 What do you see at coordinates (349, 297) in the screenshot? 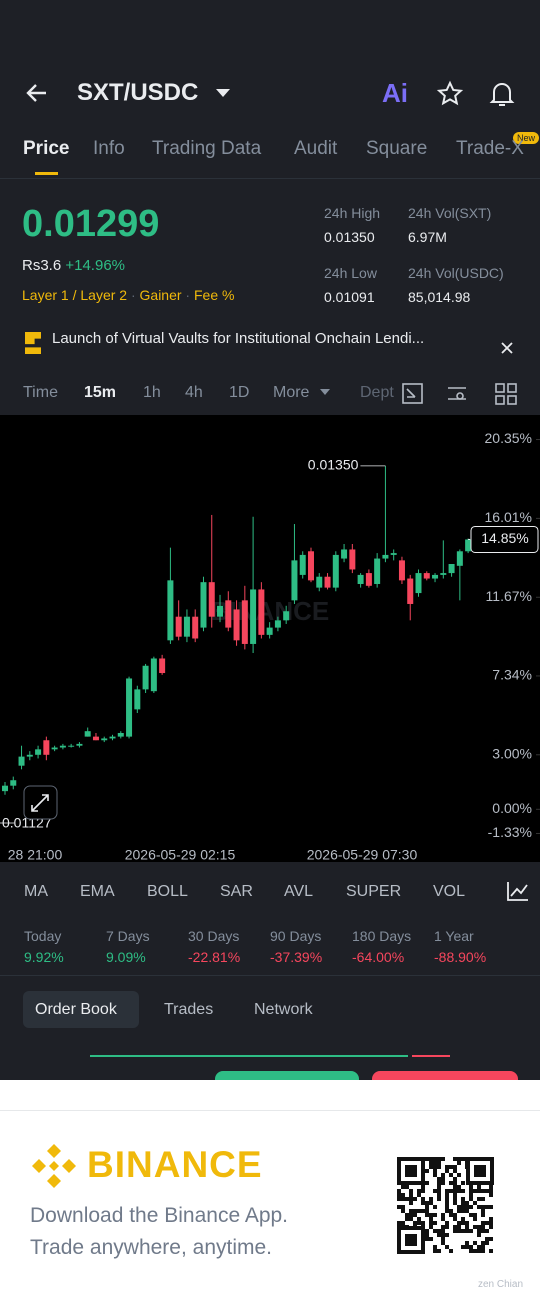
I see `stat-value: 0.01091` at bounding box center [349, 297].